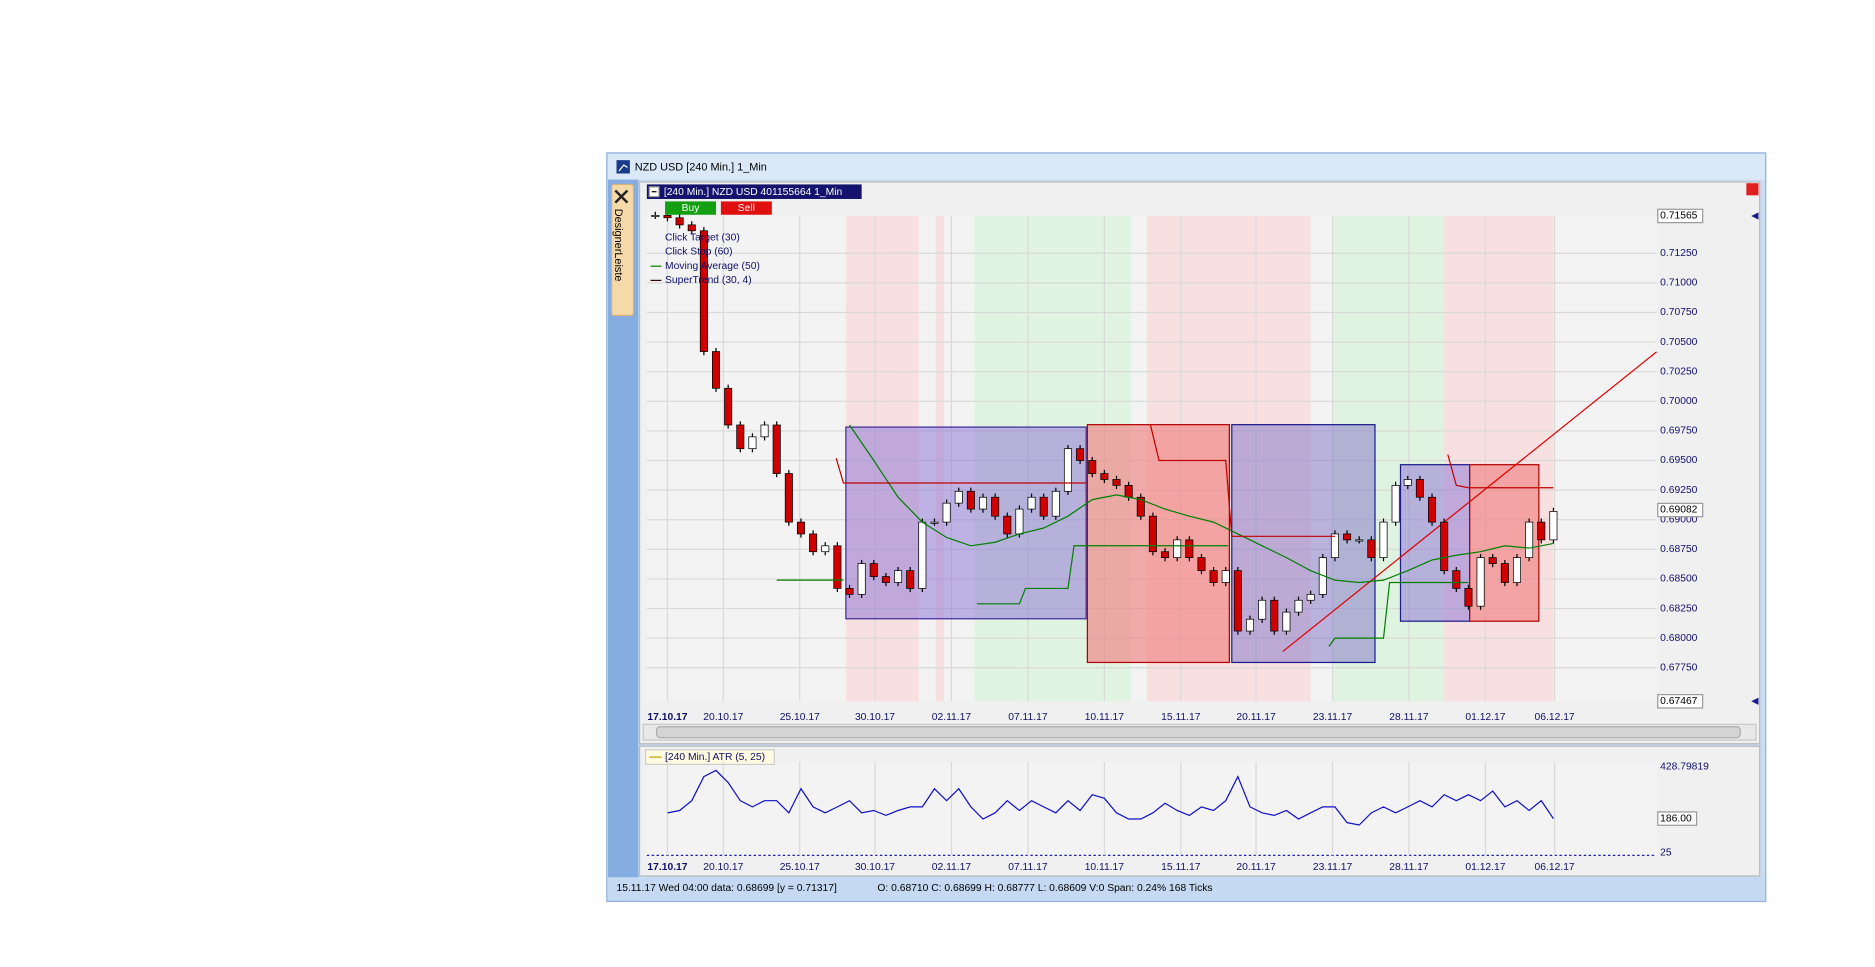 This screenshot has height=967, width=1875. What do you see at coordinates (1678, 371) in the screenshot?
I see `y-tick-label: 0.70250` at bounding box center [1678, 371].